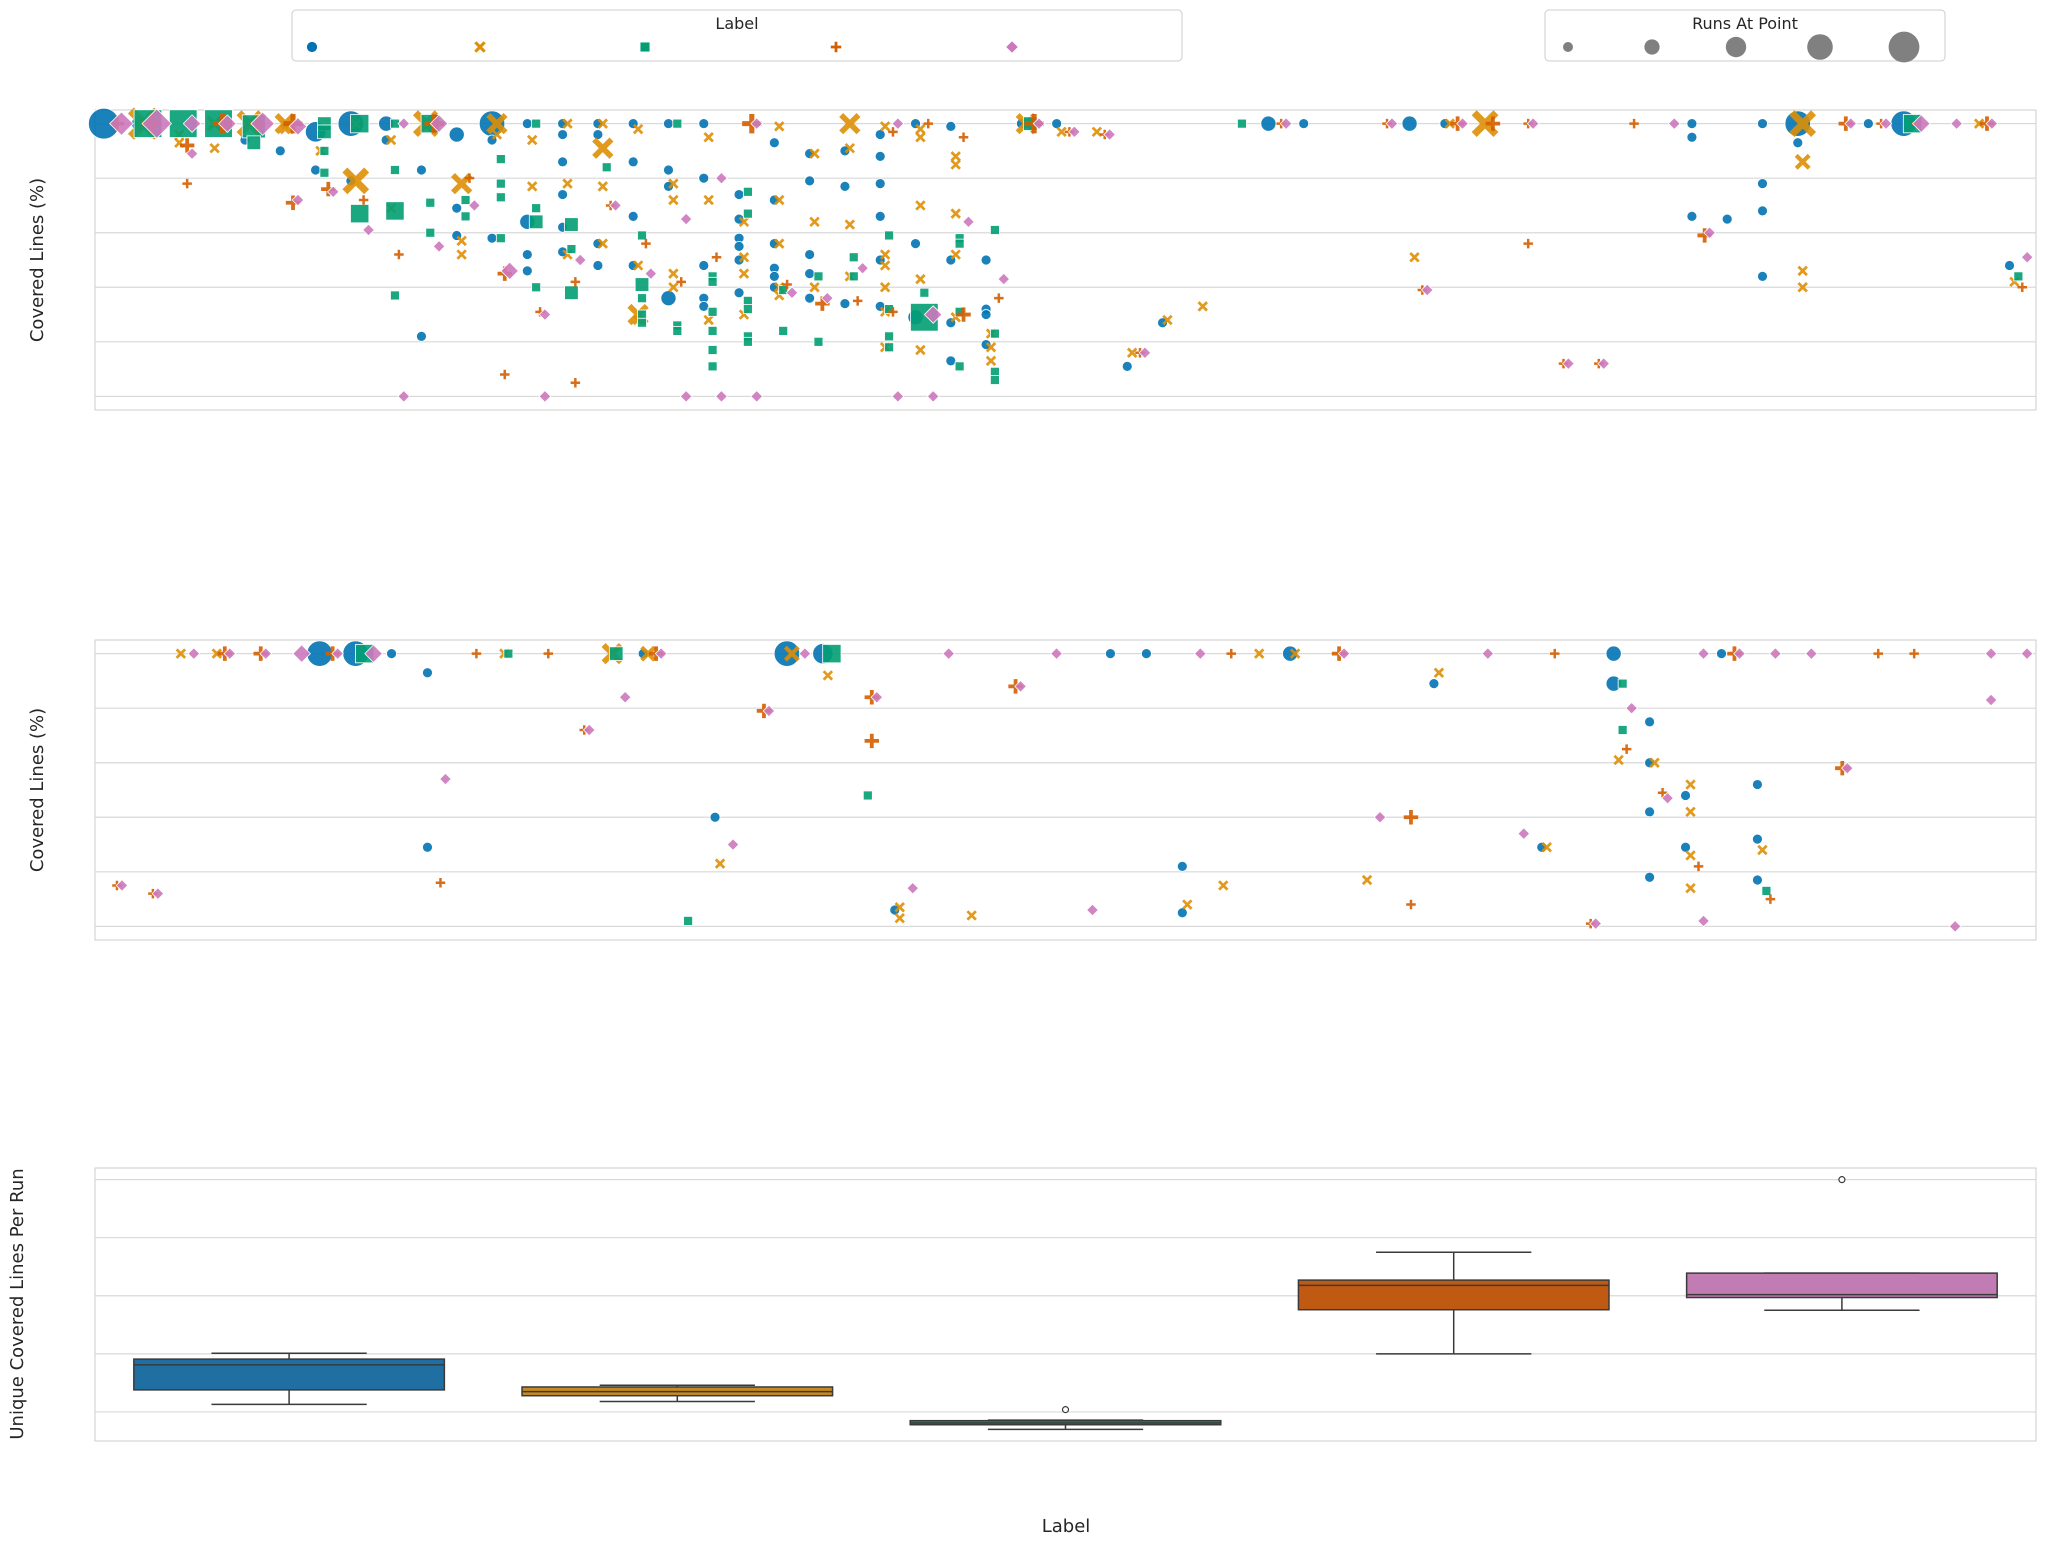  Describe the element at coordinates (1065, 1410) in the screenshot. I see `box-outlier` at that location.